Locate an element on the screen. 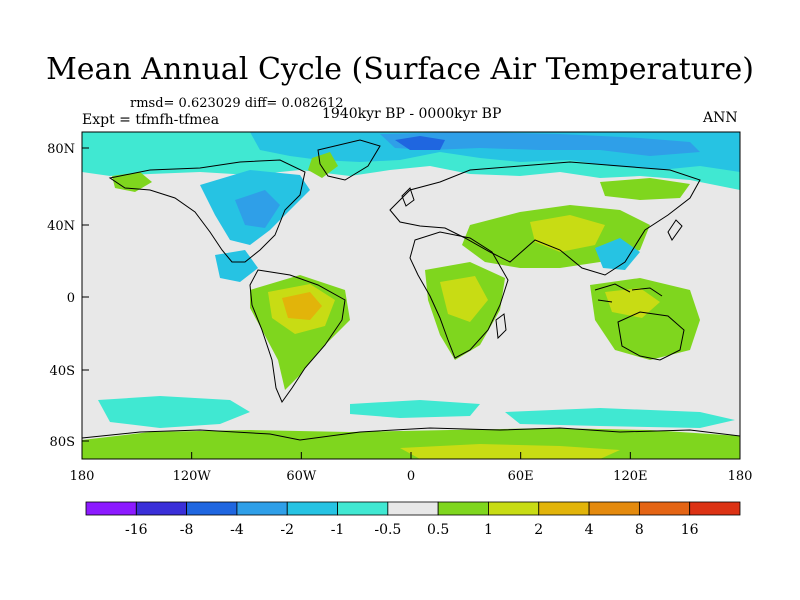 The height and width of the screenshot is (600, 800). colorbar-label: 8 is located at coordinates (639, 530).